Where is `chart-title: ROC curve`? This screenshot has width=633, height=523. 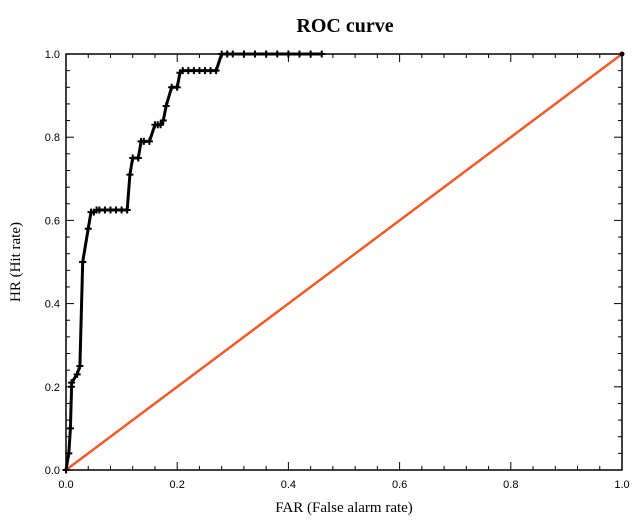 chart-title: ROC curve is located at coordinates (344, 26).